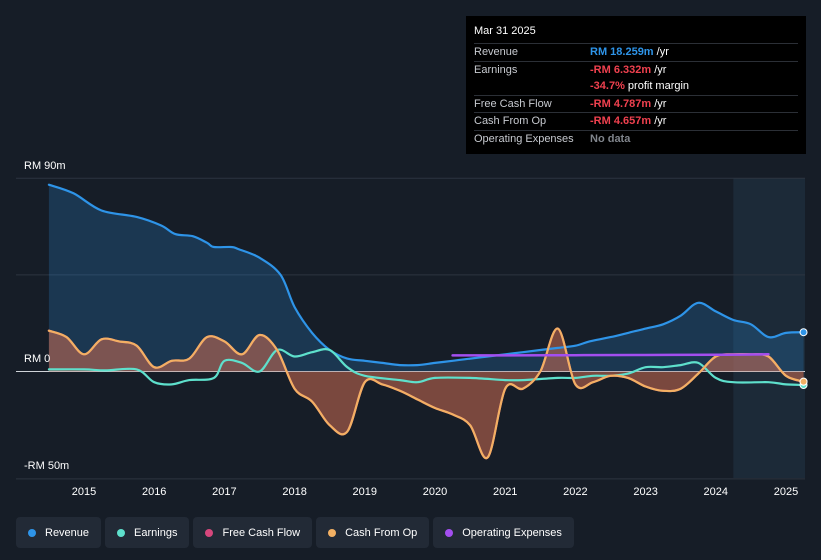 The height and width of the screenshot is (560, 821). I want to click on tooltip-row-value: -RM 4.657m /yr, so click(628, 121).